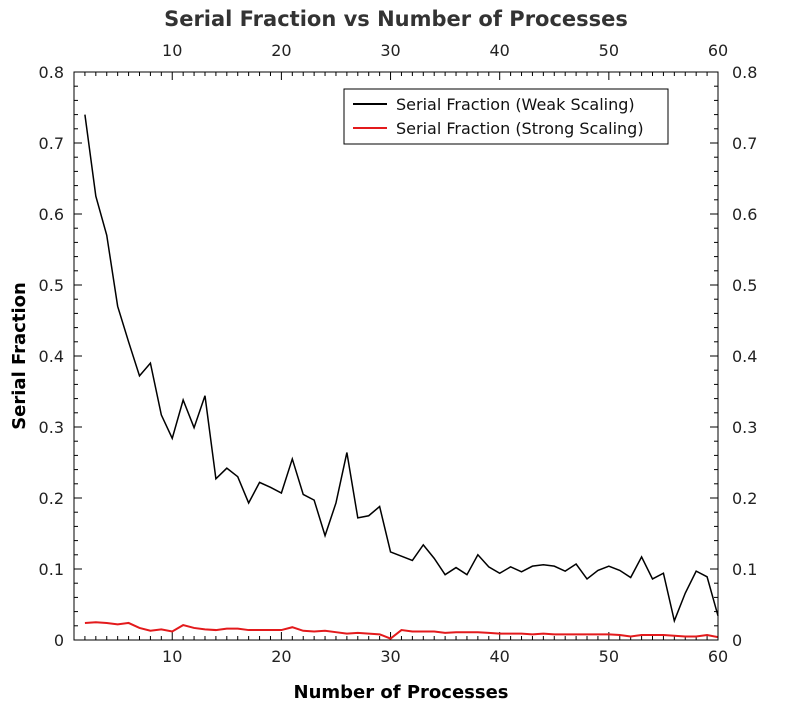  Describe the element at coordinates (609, 656) in the screenshot. I see `x-tick-label: 50` at that location.